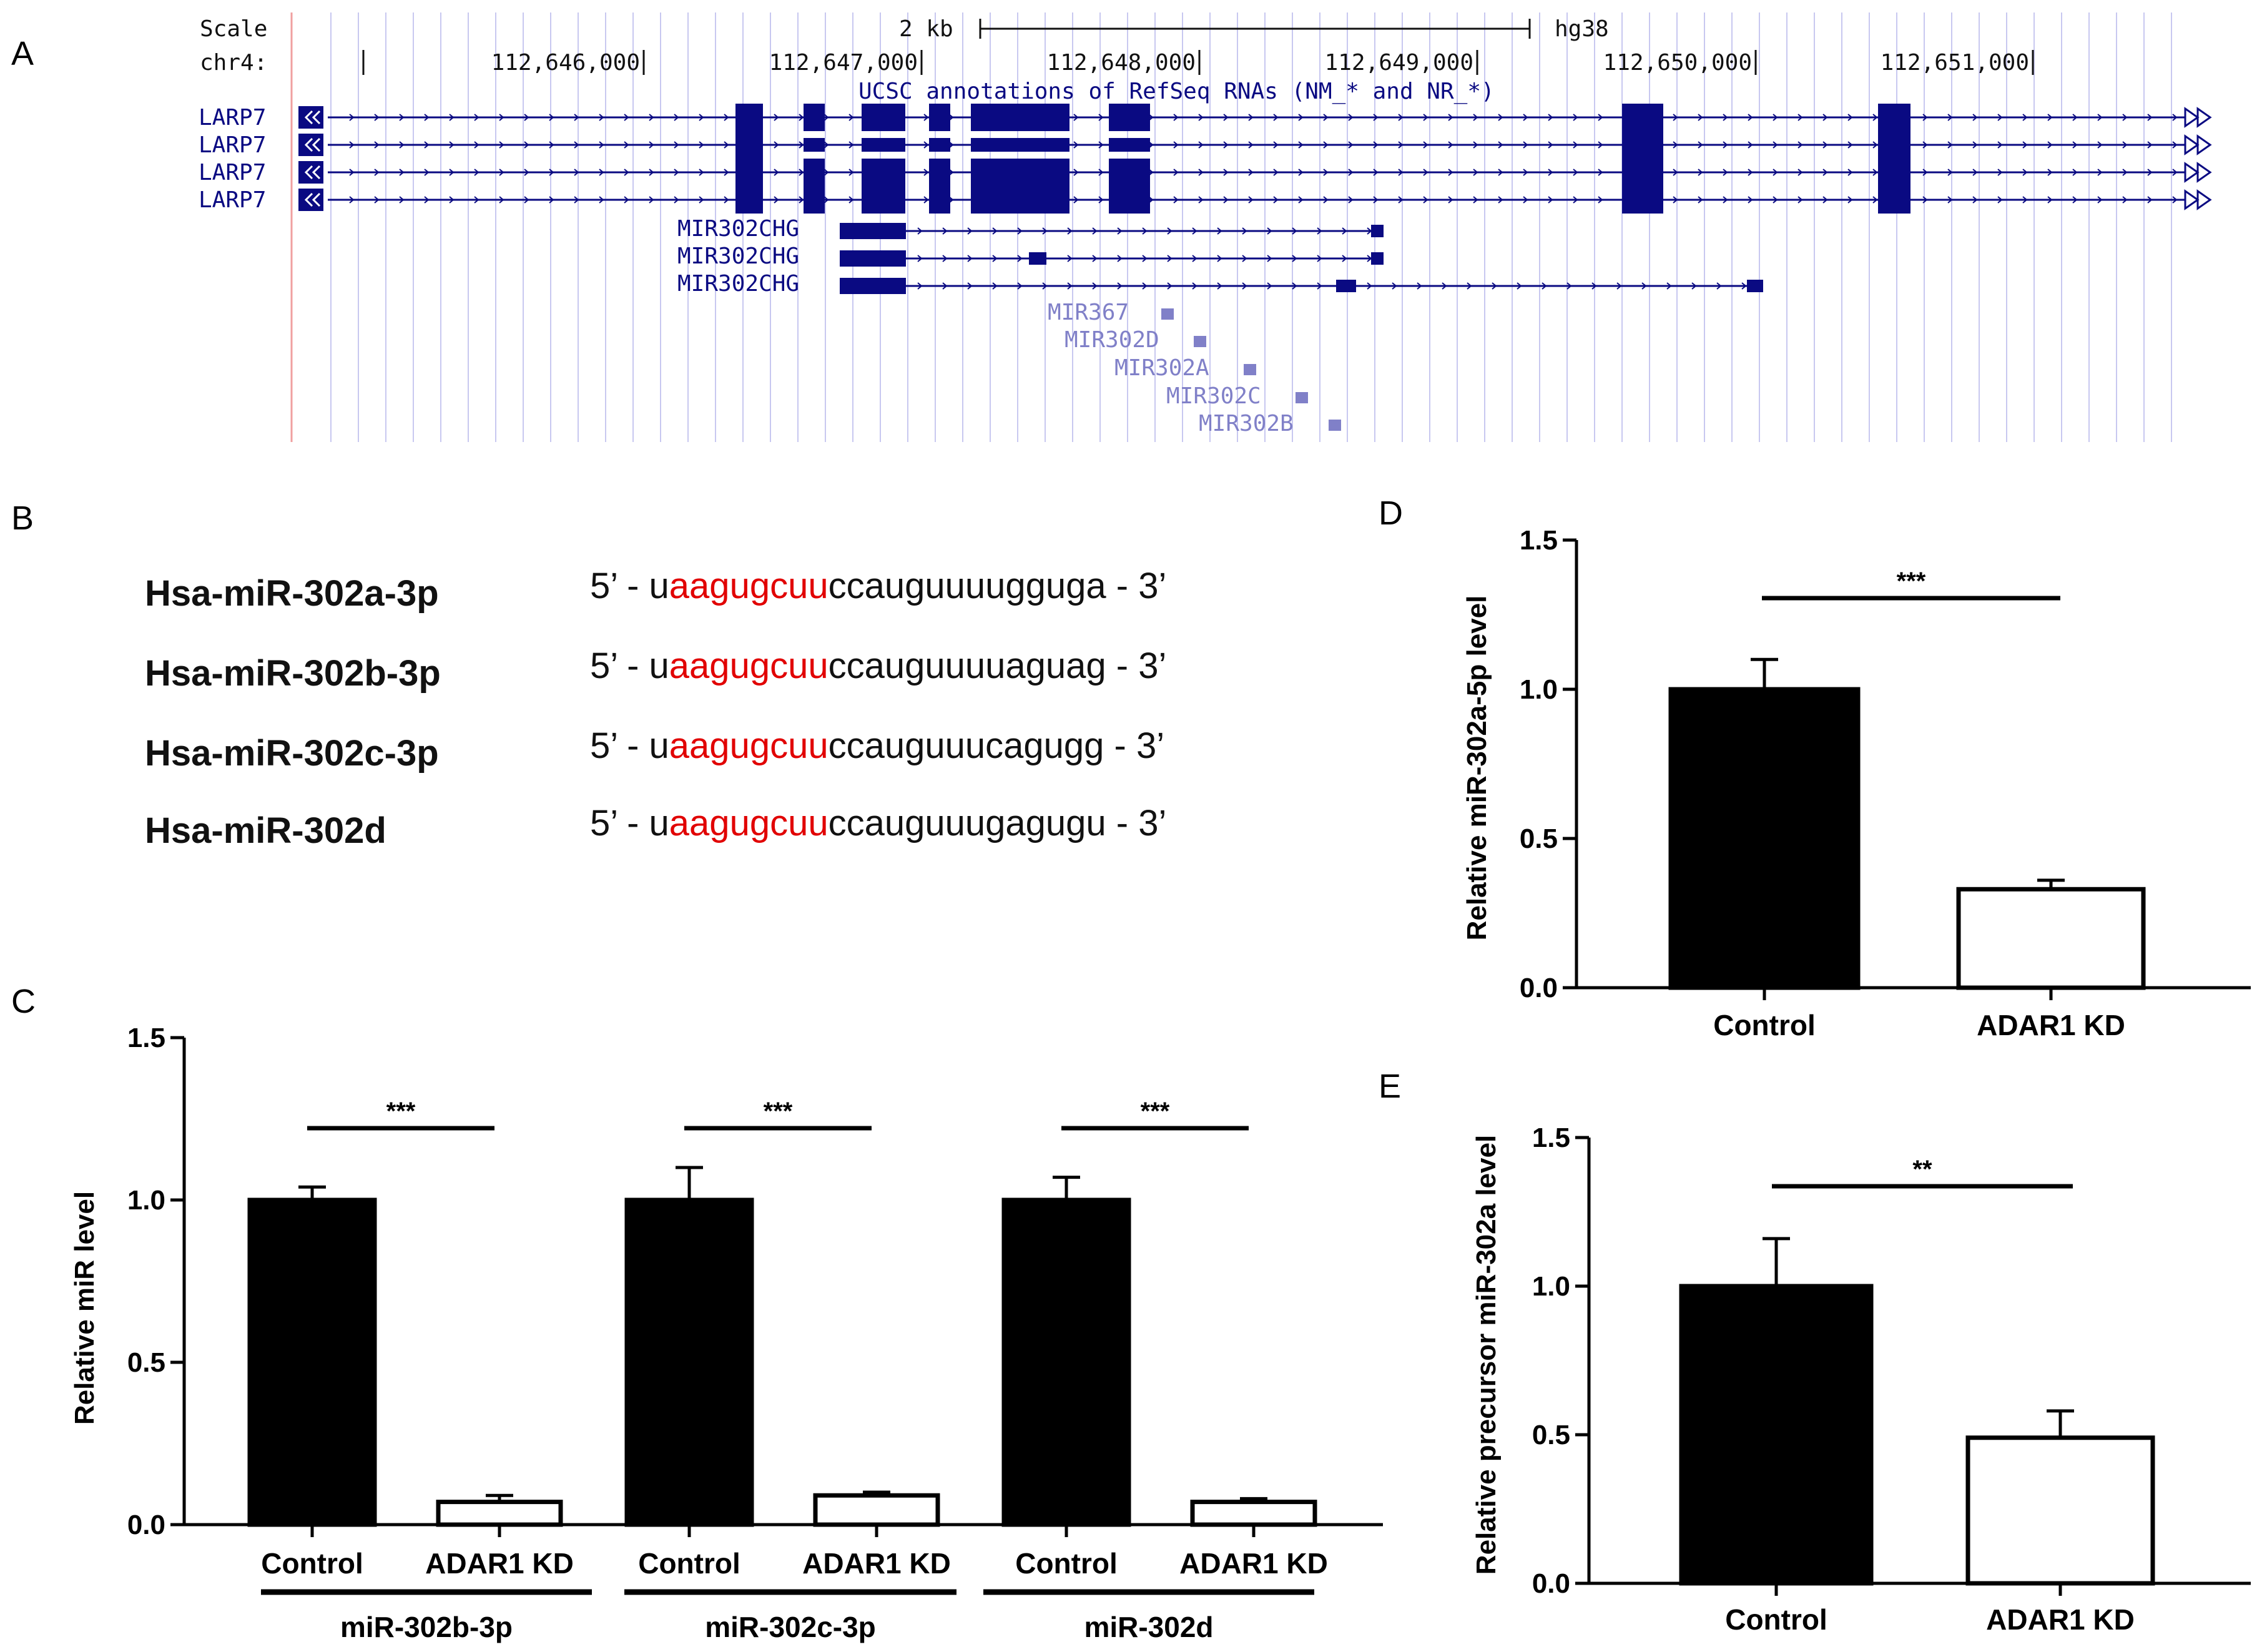 This screenshot has width=2262, height=1652. I want to click on chart-e-bar, so click(1776, 1435).